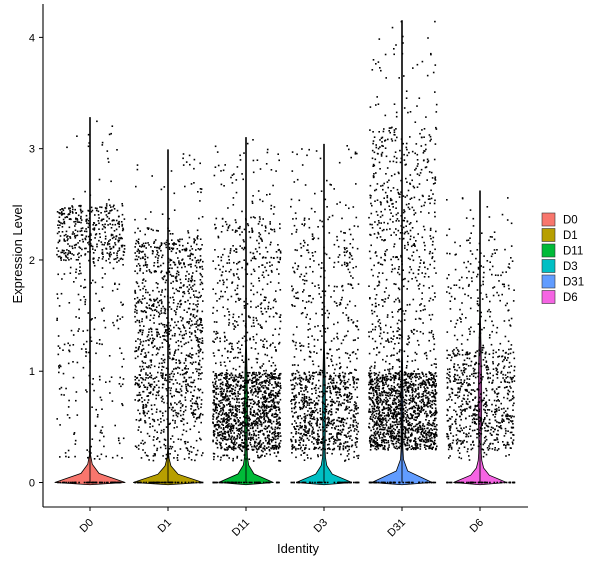  Describe the element at coordinates (169, 318) in the screenshot. I see `jitter-points-D1` at that location.